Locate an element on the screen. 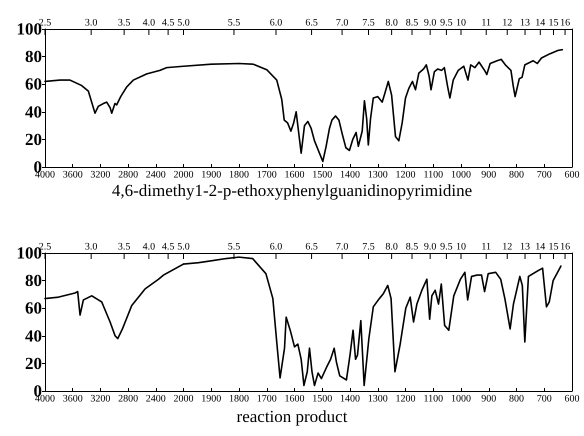  text: reaction product is located at coordinates (292, 416).